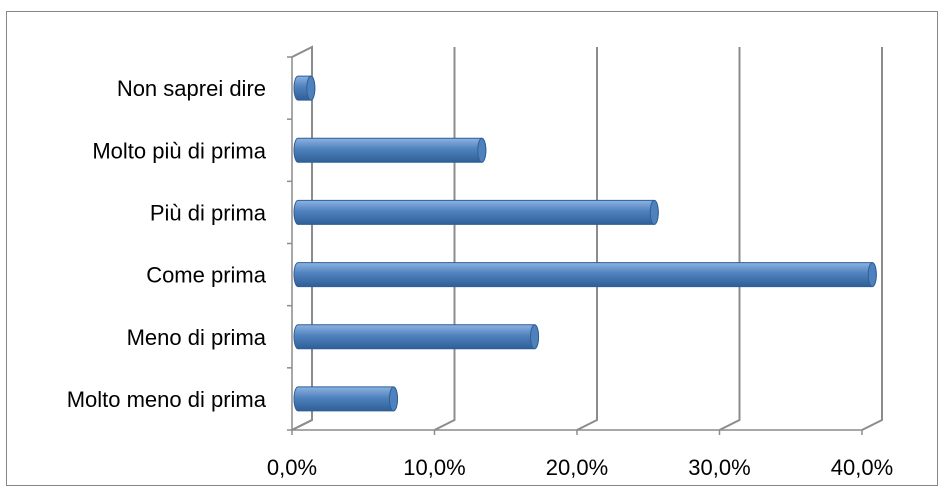 This screenshot has width=945, height=498. Describe the element at coordinates (191, 88) in the screenshot. I see `category-label: Non saprei dire` at that location.